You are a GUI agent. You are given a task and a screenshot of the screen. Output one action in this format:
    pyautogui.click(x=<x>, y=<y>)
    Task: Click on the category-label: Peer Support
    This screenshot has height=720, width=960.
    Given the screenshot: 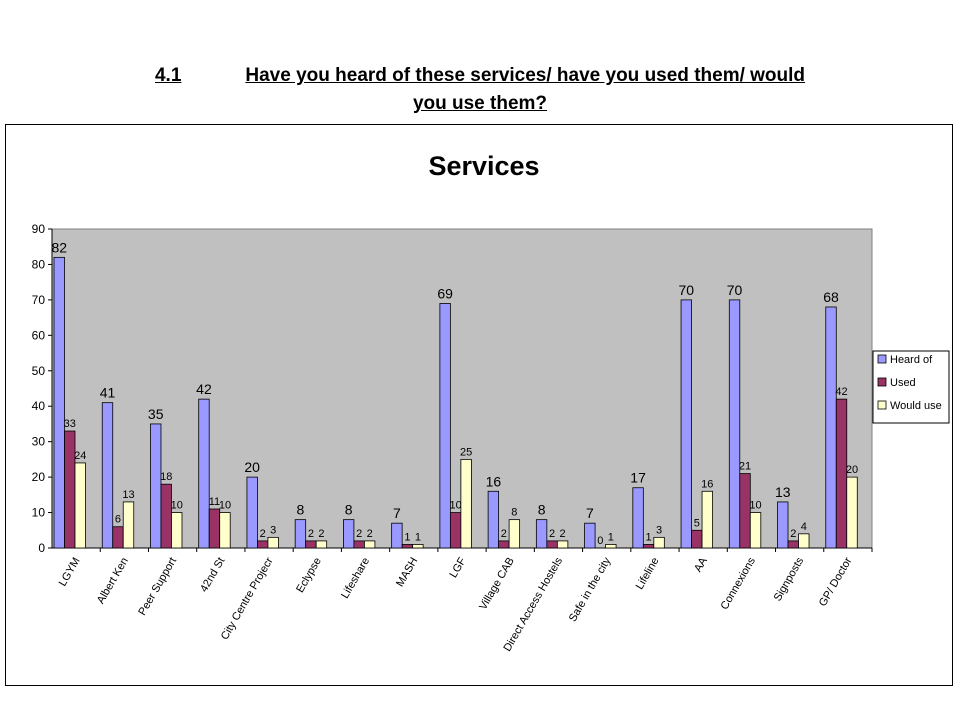 What is the action you would take?
    pyautogui.click(x=157, y=587)
    